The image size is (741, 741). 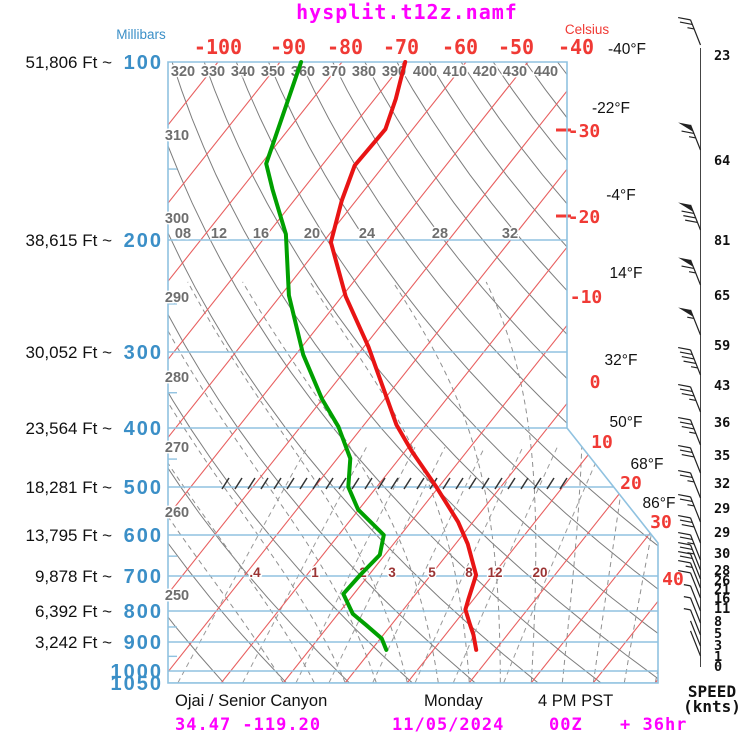 What do you see at coordinates (73, 642) in the screenshot?
I see `altitude-feet-label: 3,242 Ft ~` at bounding box center [73, 642].